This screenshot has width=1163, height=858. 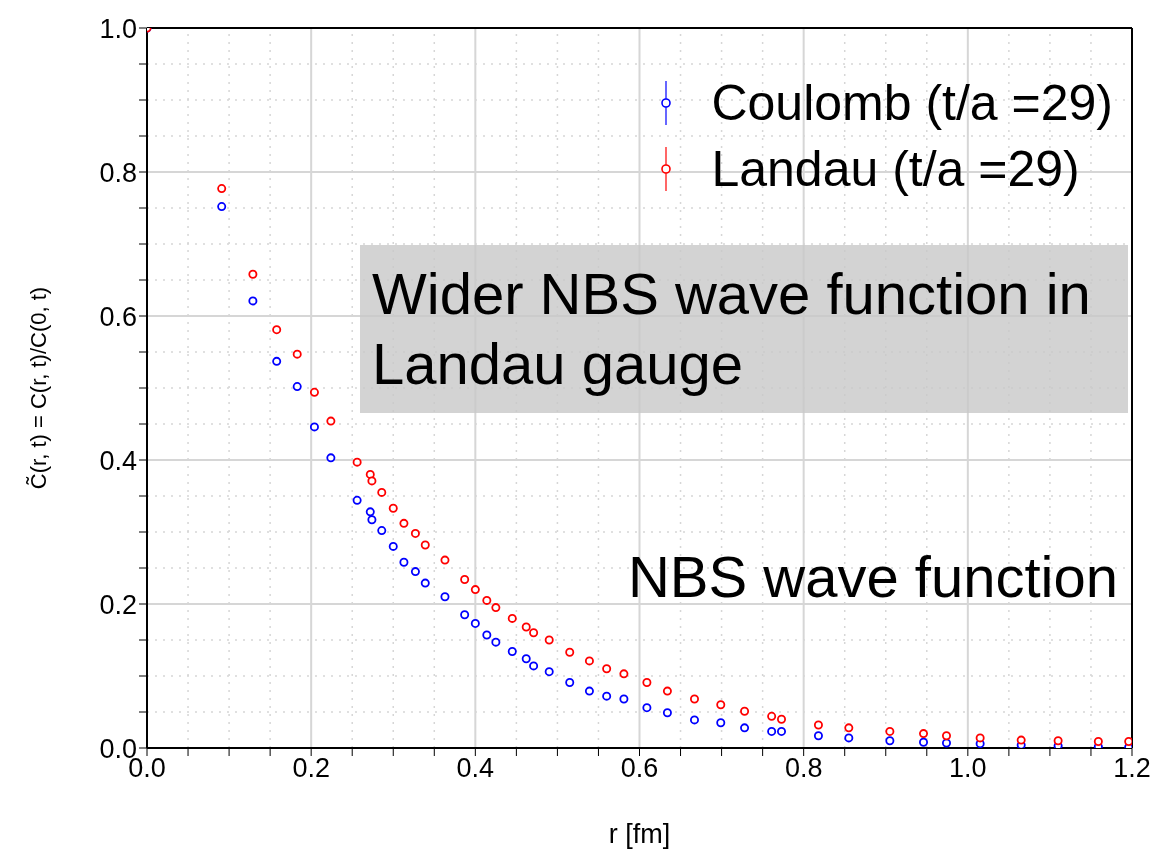 I want to click on x-tick-label: 0.6, so click(x=639, y=768).